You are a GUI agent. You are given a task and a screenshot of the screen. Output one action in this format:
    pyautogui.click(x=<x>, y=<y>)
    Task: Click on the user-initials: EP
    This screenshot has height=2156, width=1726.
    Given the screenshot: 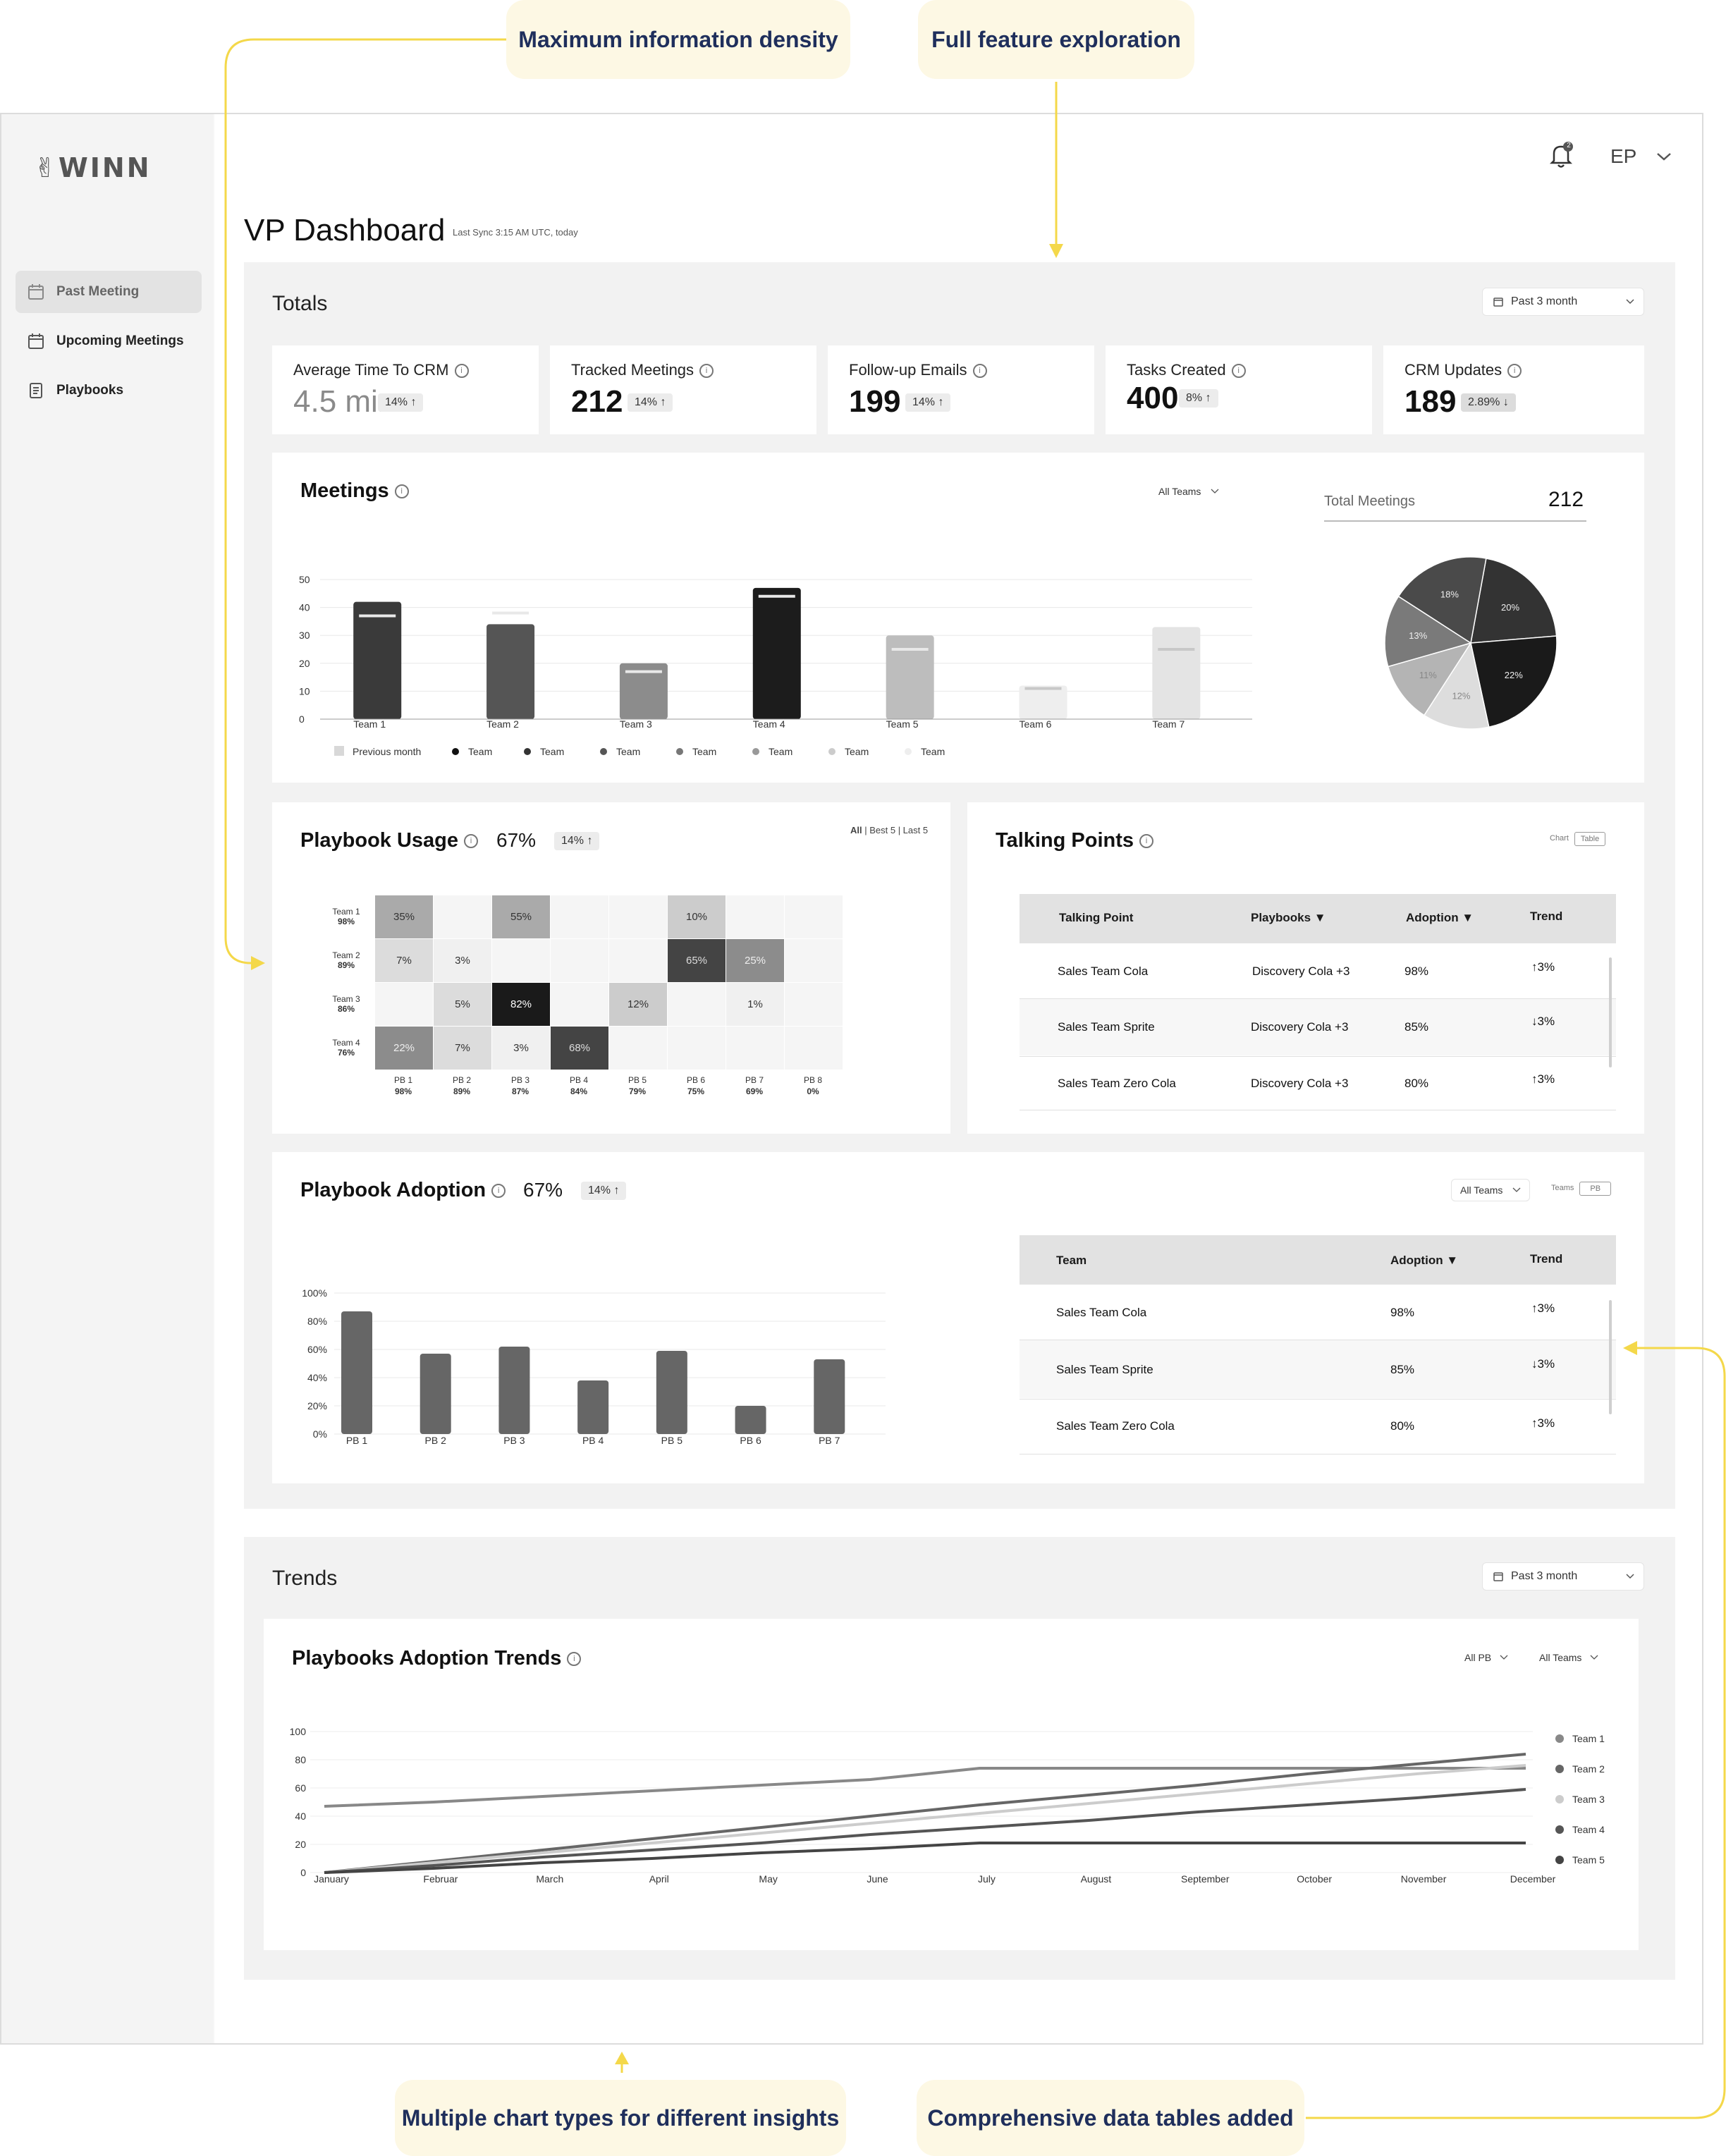 What is the action you would take?
    pyautogui.click(x=1623, y=156)
    